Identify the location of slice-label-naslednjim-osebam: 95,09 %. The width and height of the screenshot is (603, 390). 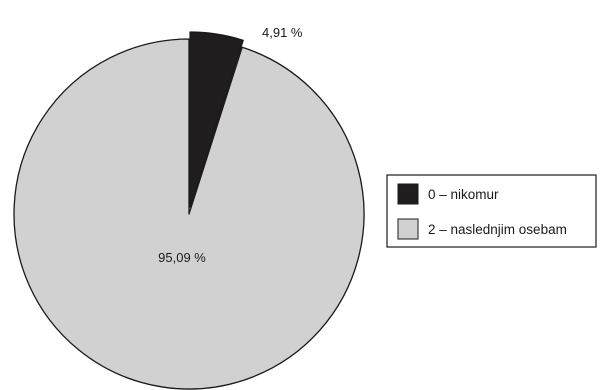
(182, 257).